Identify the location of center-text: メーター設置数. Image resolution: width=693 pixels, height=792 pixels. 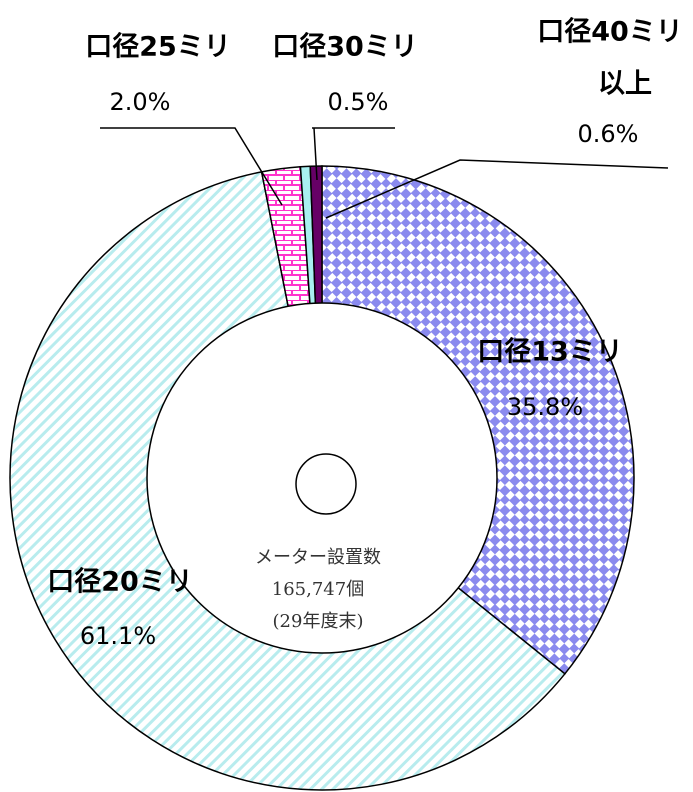
(318, 557).